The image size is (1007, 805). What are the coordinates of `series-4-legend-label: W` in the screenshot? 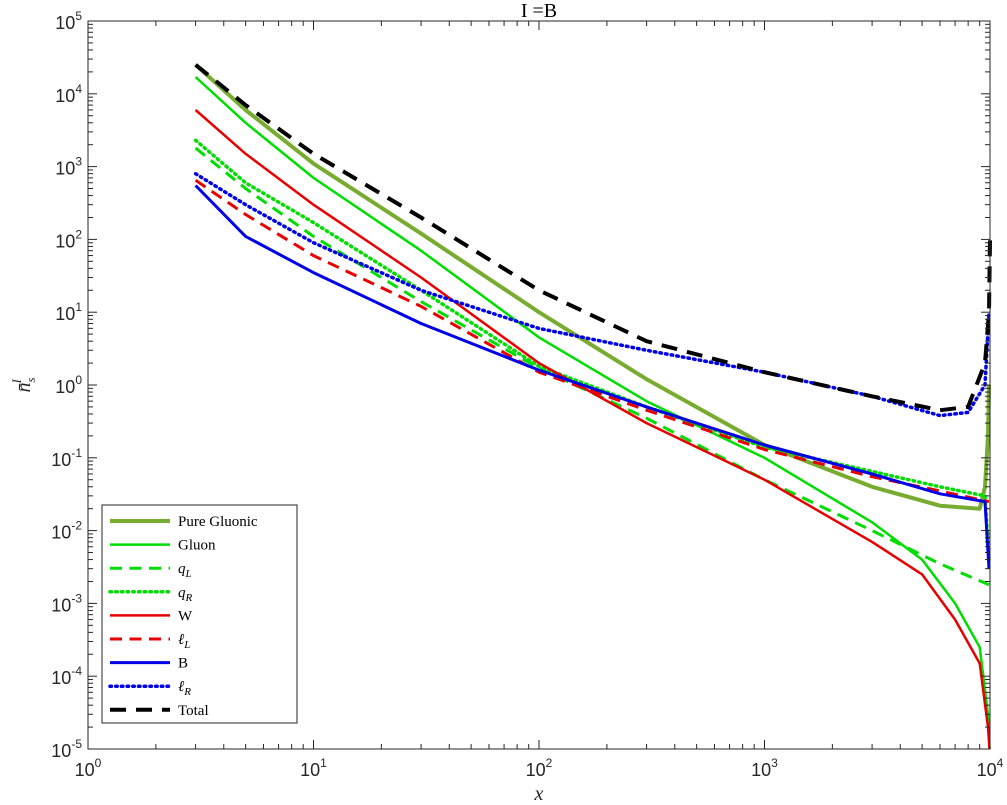 It's located at (185, 616).